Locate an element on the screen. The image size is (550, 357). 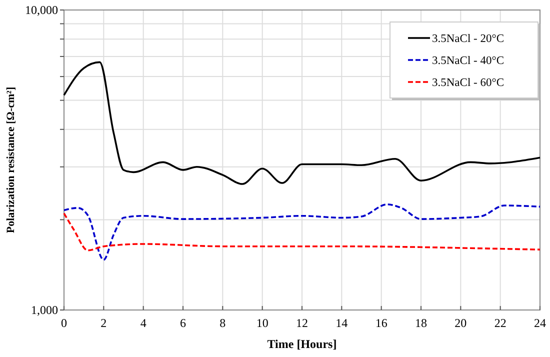
x-tick-label: 24 is located at coordinates (540, 323).